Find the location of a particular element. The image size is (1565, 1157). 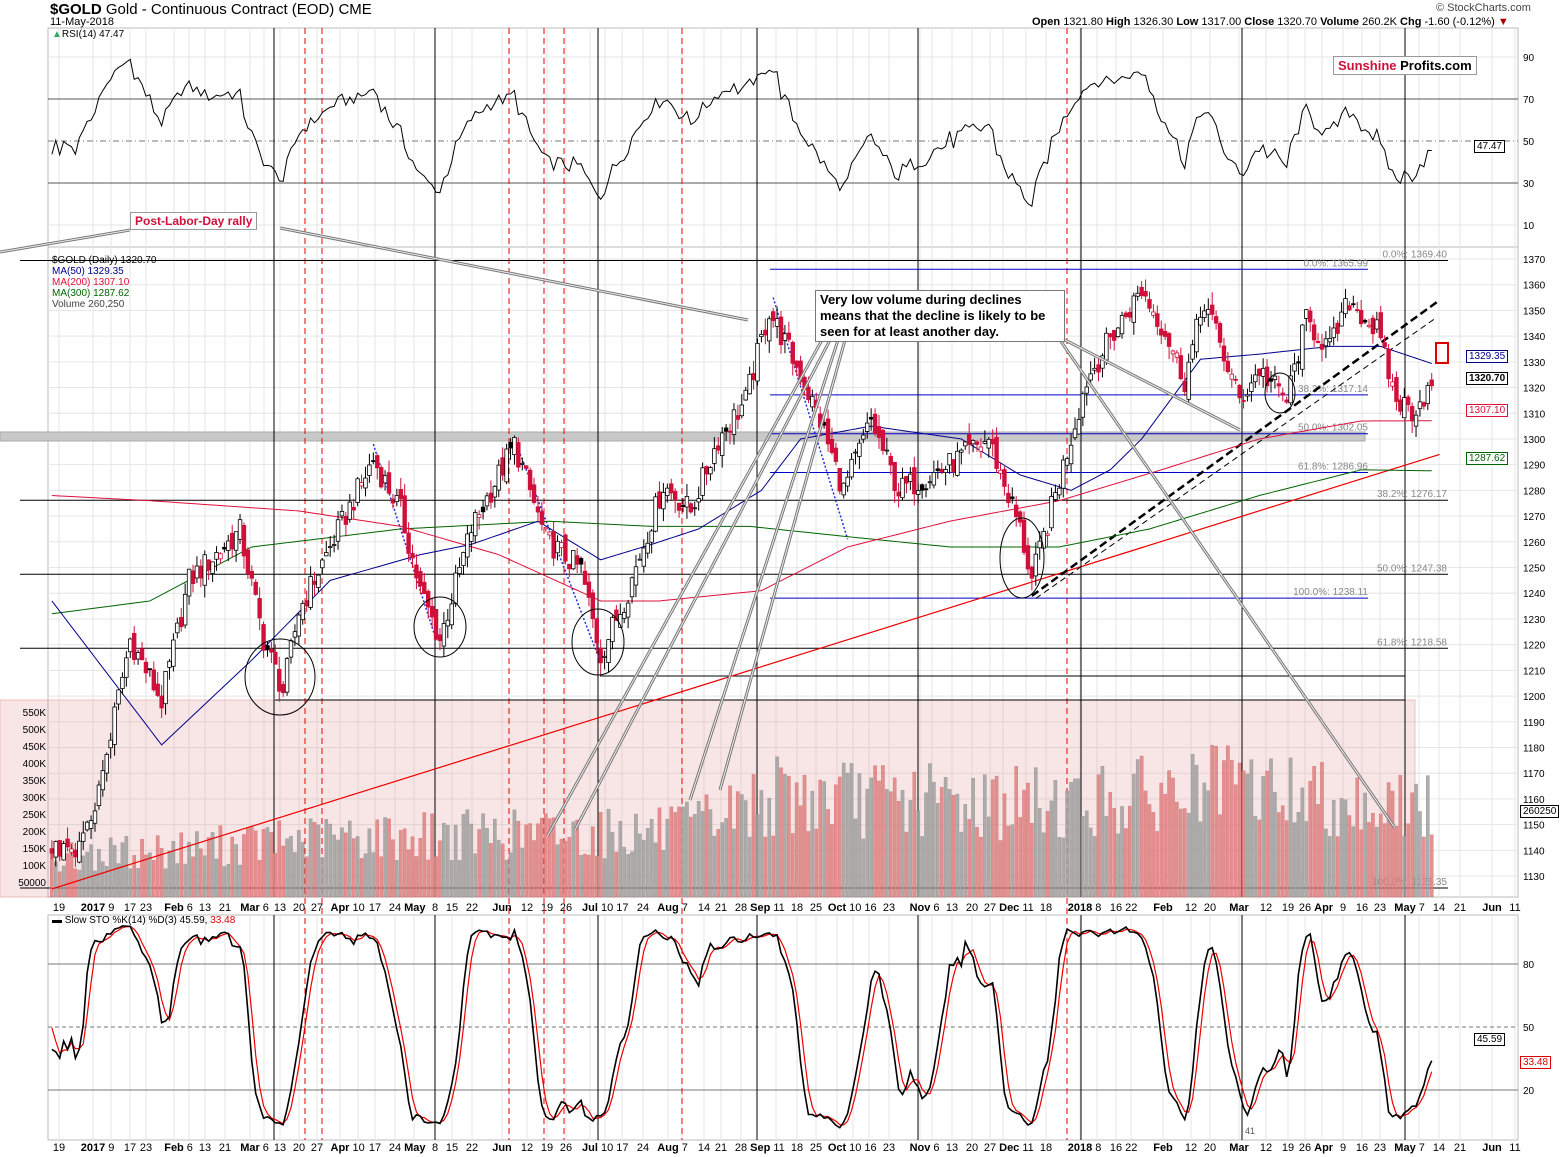

x-tick-label: 21 is located at coordinates (721, 908).